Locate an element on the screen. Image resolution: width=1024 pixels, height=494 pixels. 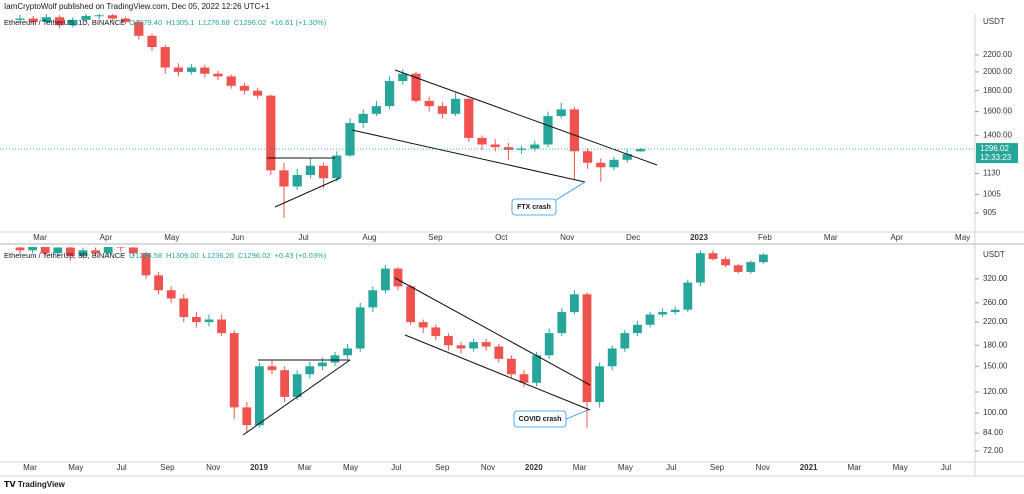
y-tick-label: 100.00 is located at coordinates (995, 412).